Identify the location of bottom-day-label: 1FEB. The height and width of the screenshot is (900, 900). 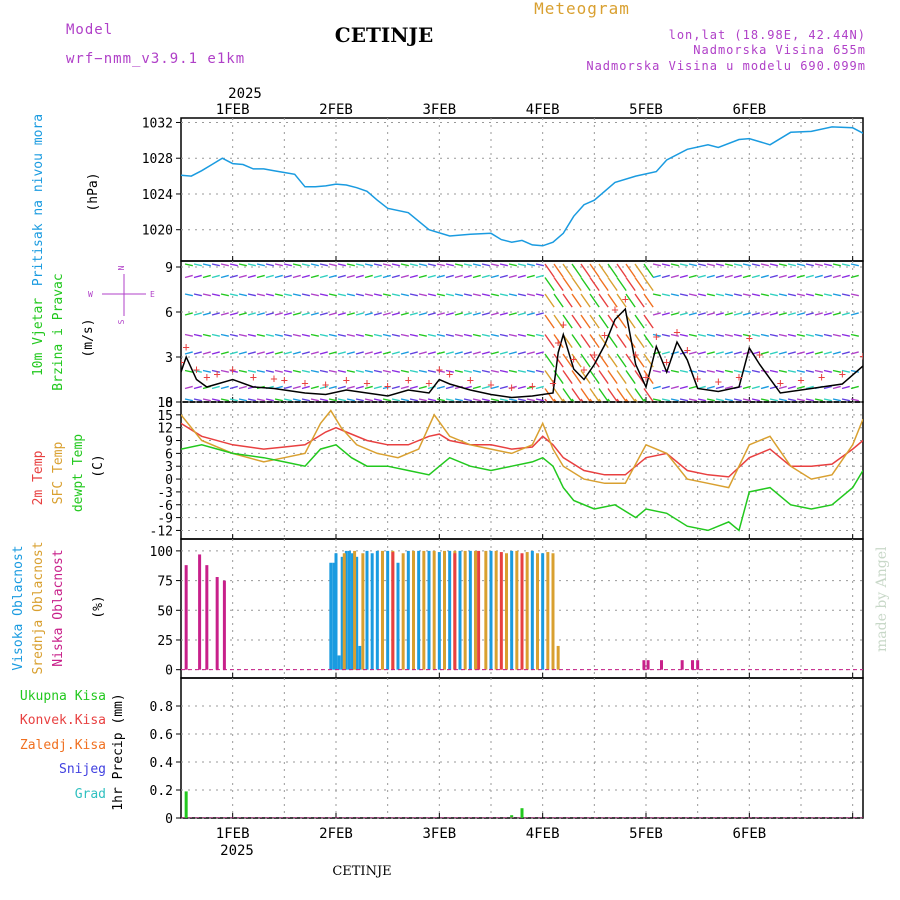
(233, 834).